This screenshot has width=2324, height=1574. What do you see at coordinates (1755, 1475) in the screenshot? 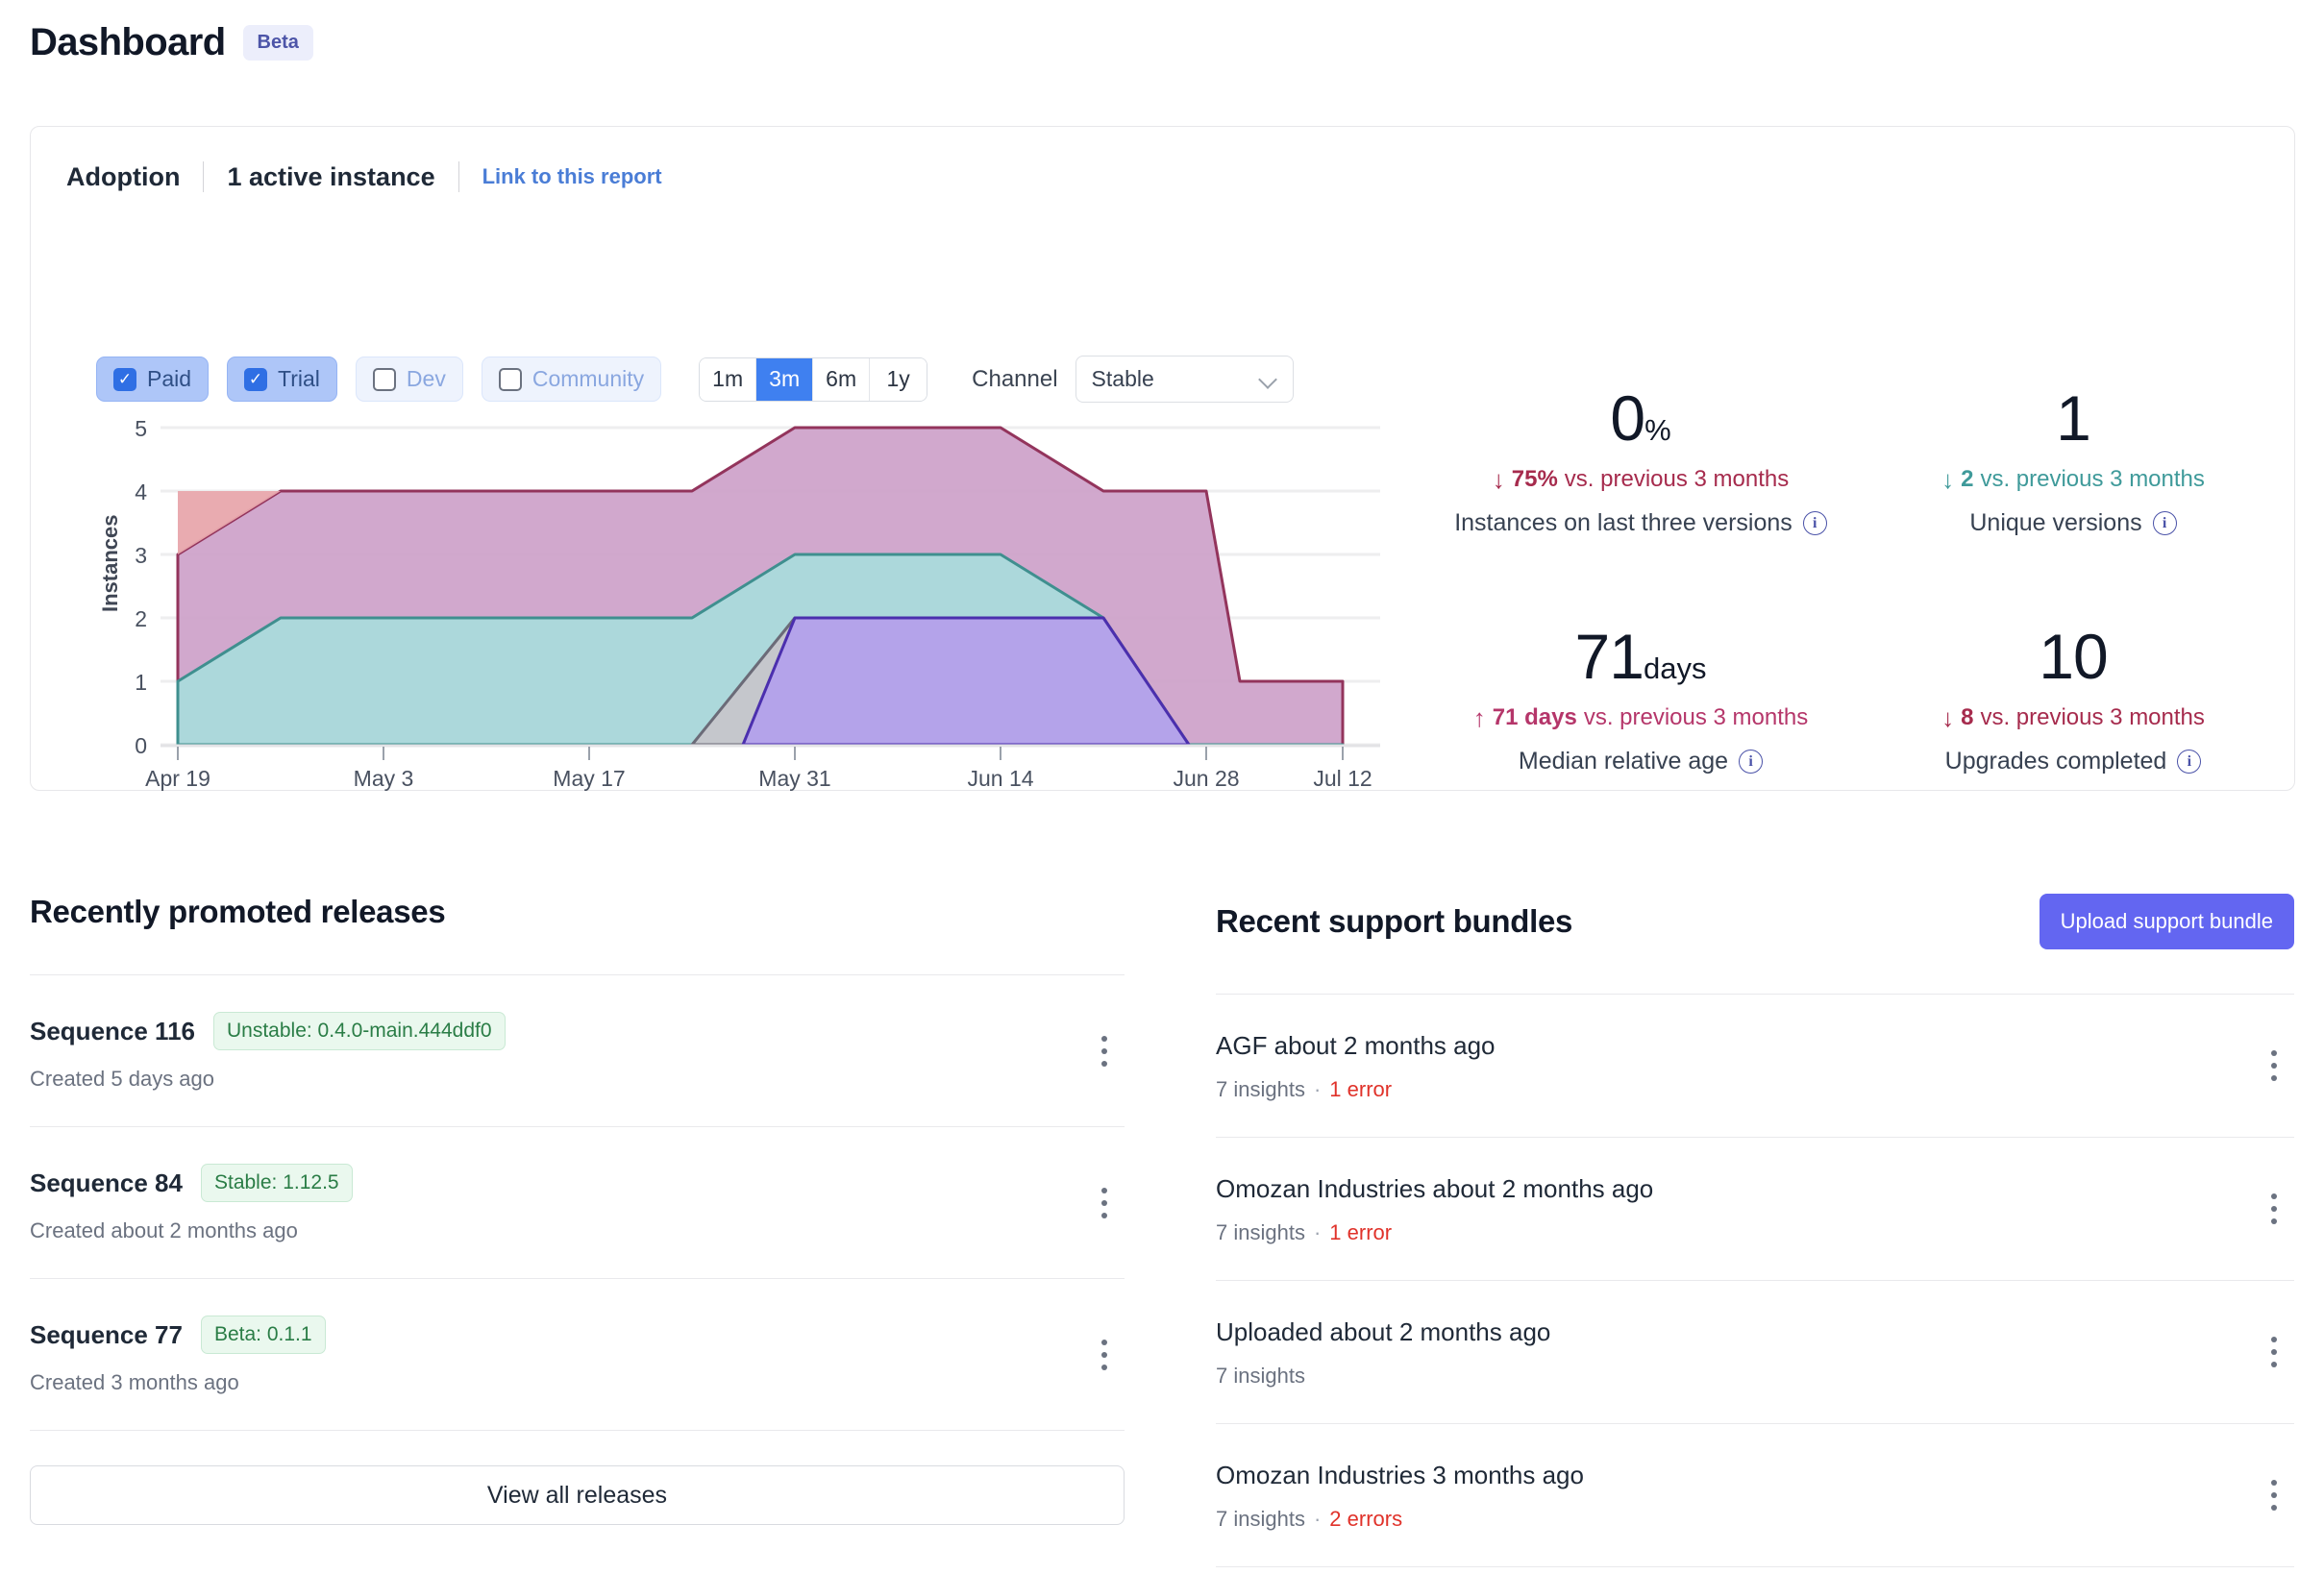
I see `bundle-title-line: Omozan Industries 3 months ago` at bounding box center [1755, 1475].